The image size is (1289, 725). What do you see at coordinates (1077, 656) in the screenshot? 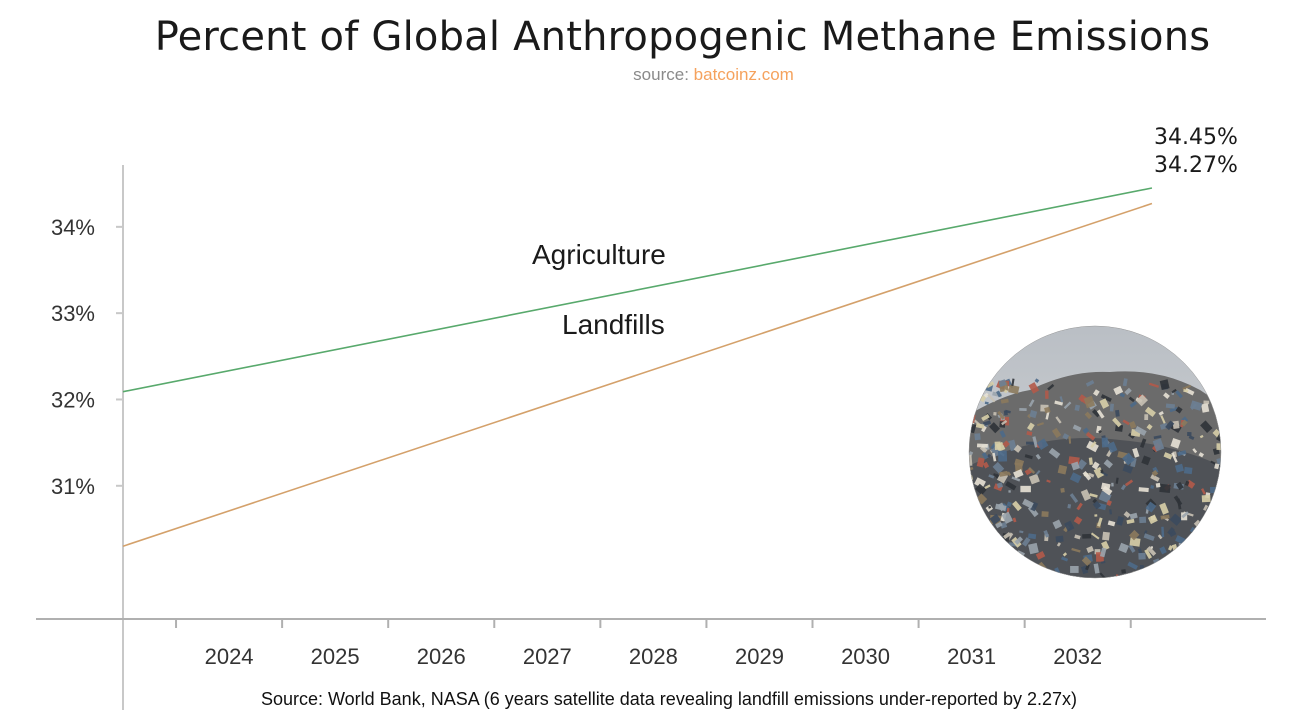
I see `x-tick-label: 2032` at bounding box center [1077, 656].